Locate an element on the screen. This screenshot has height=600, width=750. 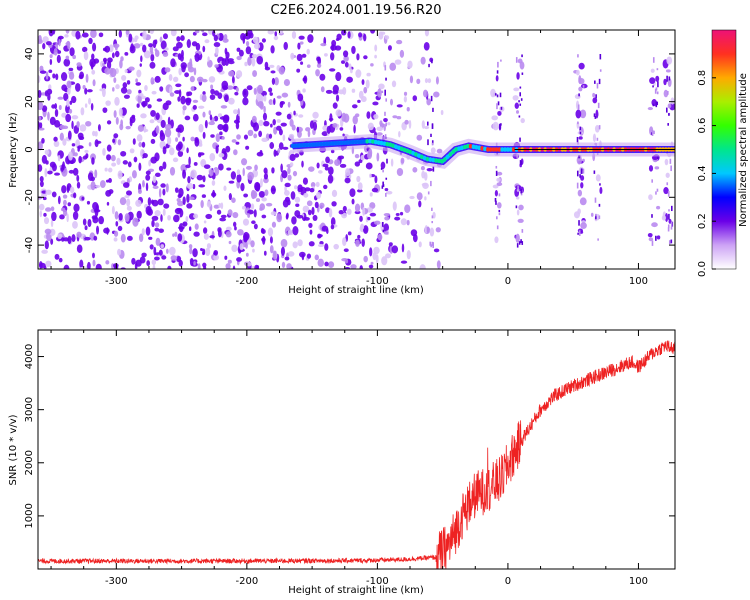
colorbar-gradient is located at coordinates (724, 149).